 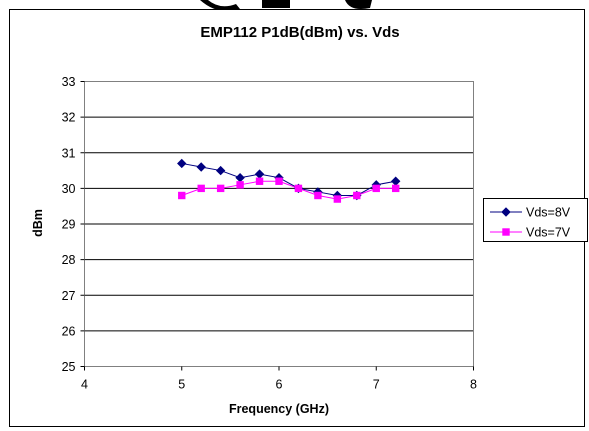 I want to click on clipped-header-decoration, so click(x=286, y=6).